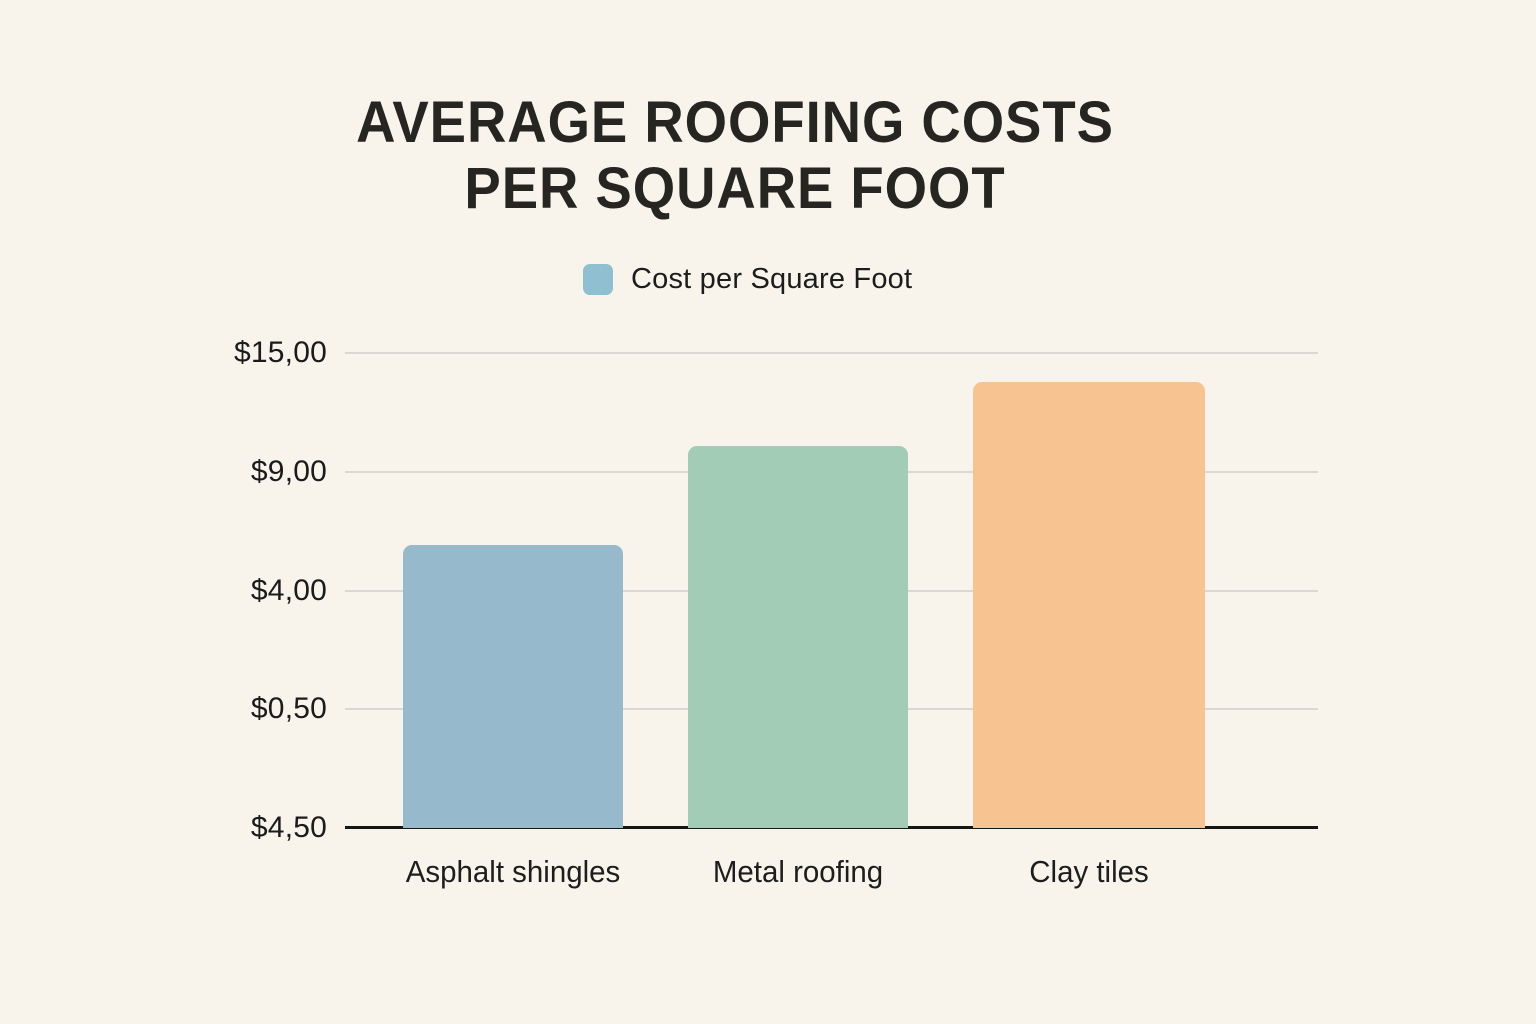 This screenshot has height=1024, width=1536. Describe the element at coordinates (288, 471) in the screenshot. I see `y-tick-label: $9,00` at that location.